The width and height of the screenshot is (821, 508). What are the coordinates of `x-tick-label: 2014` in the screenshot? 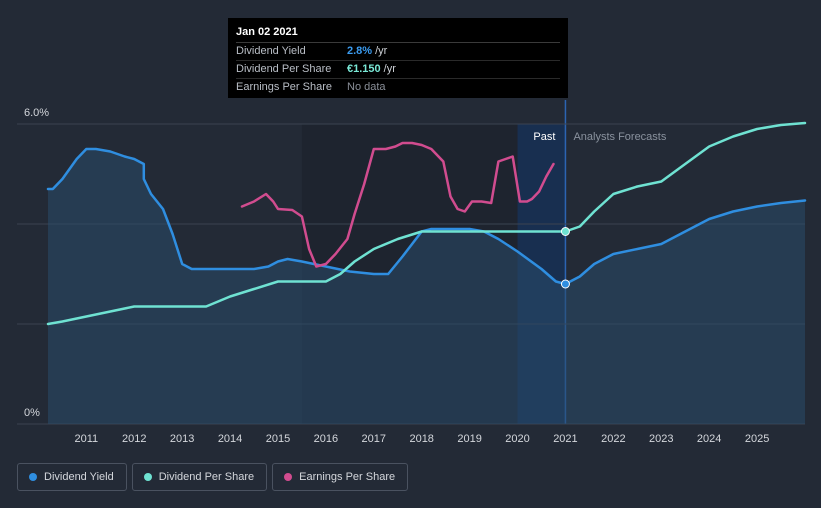 It's located at (230, 439).